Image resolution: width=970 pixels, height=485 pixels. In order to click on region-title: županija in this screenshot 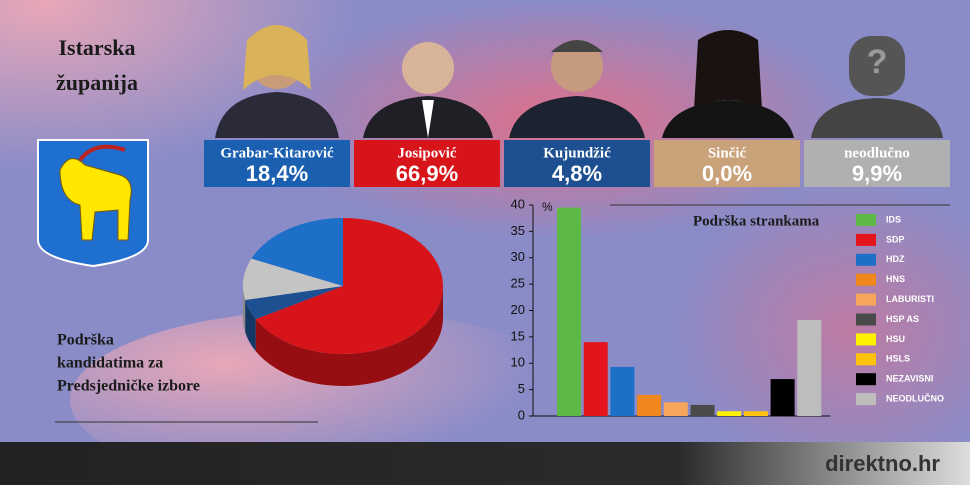, I will do `click(97, 82)`.